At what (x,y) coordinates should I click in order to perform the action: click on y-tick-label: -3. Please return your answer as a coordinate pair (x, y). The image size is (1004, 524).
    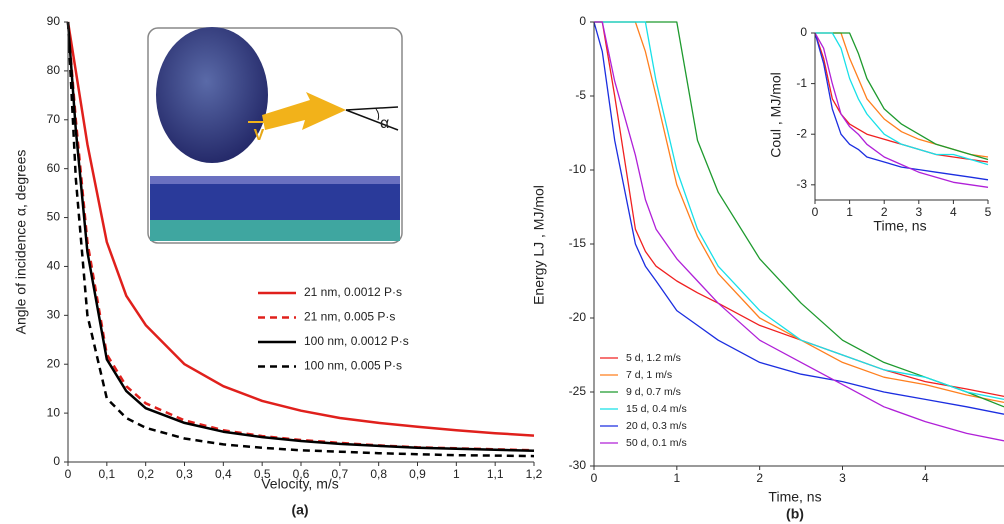
    Looking at the image, I should click on (801, 184).